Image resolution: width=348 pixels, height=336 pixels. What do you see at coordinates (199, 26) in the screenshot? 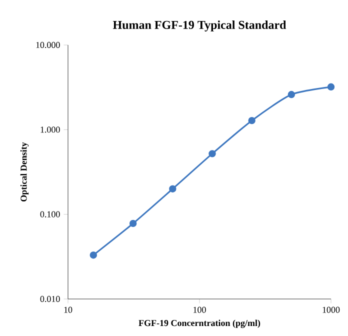
I see `chart-title: Human FGF-19 Typical Standard` at bounding box center [199, 26].